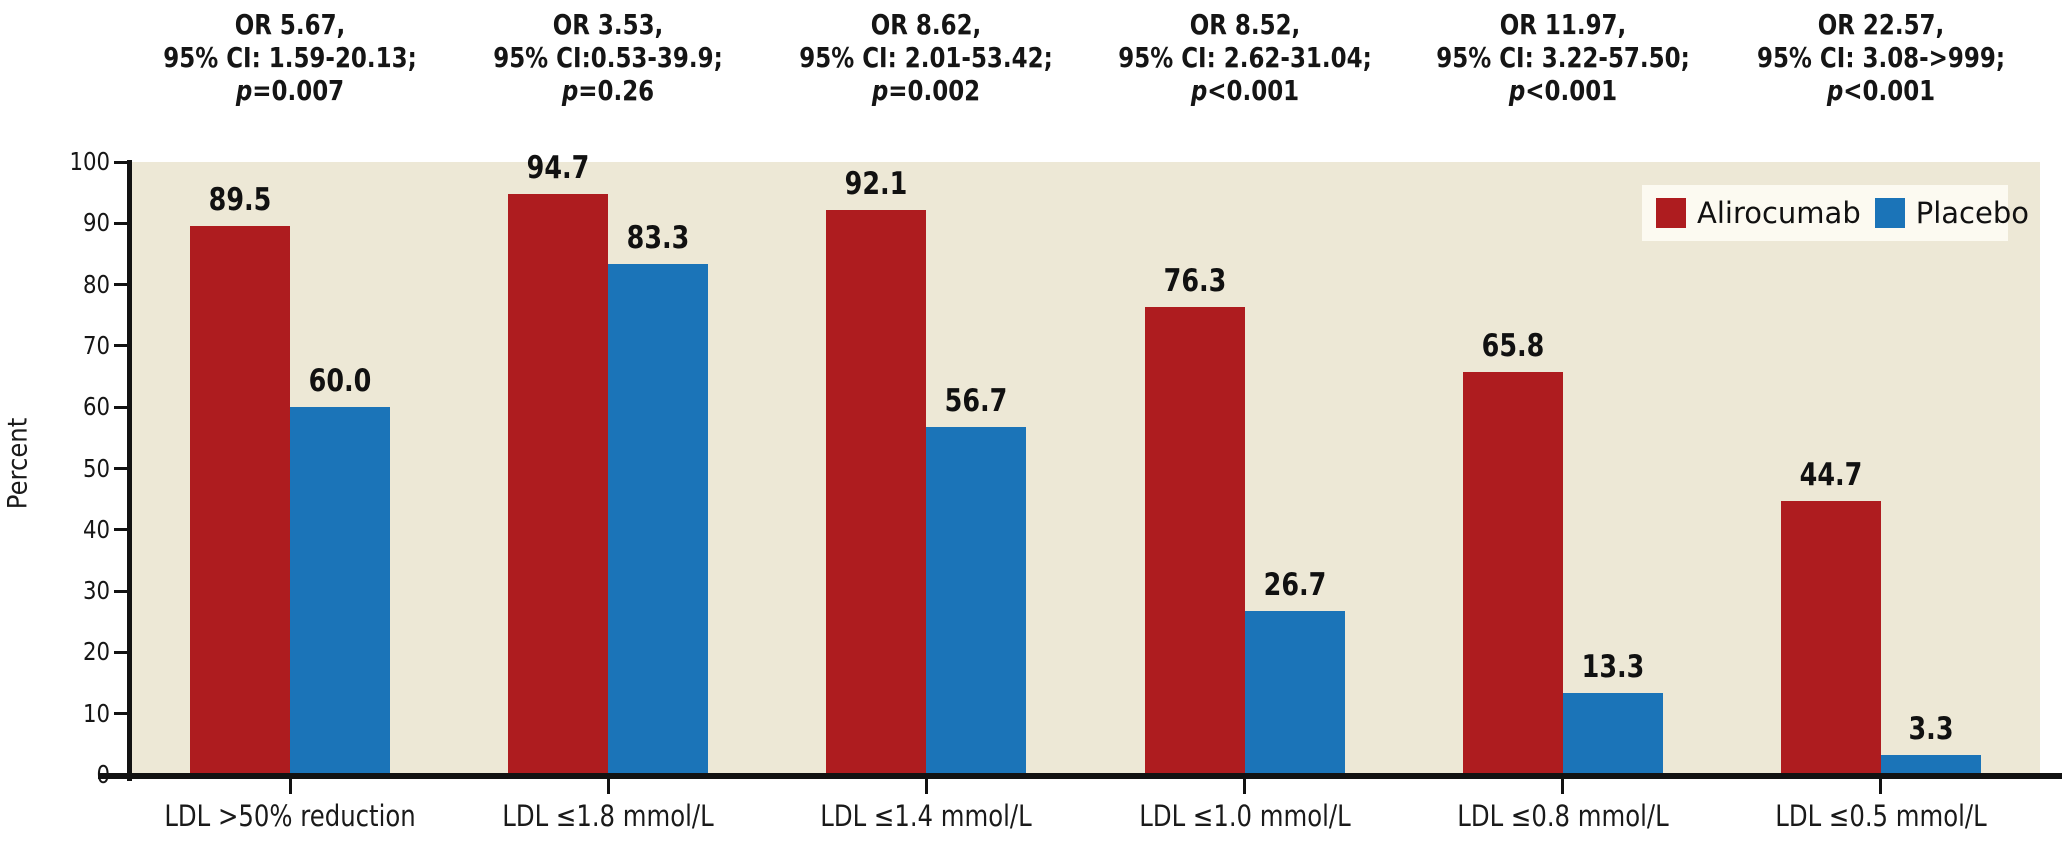 The height and width of the screenshot is (853, 2068). What do you see at coordinates (1972, 213) in the screenshot?
I see `legend-label-placebo: Placebo` at bounding box center [1972, 213].